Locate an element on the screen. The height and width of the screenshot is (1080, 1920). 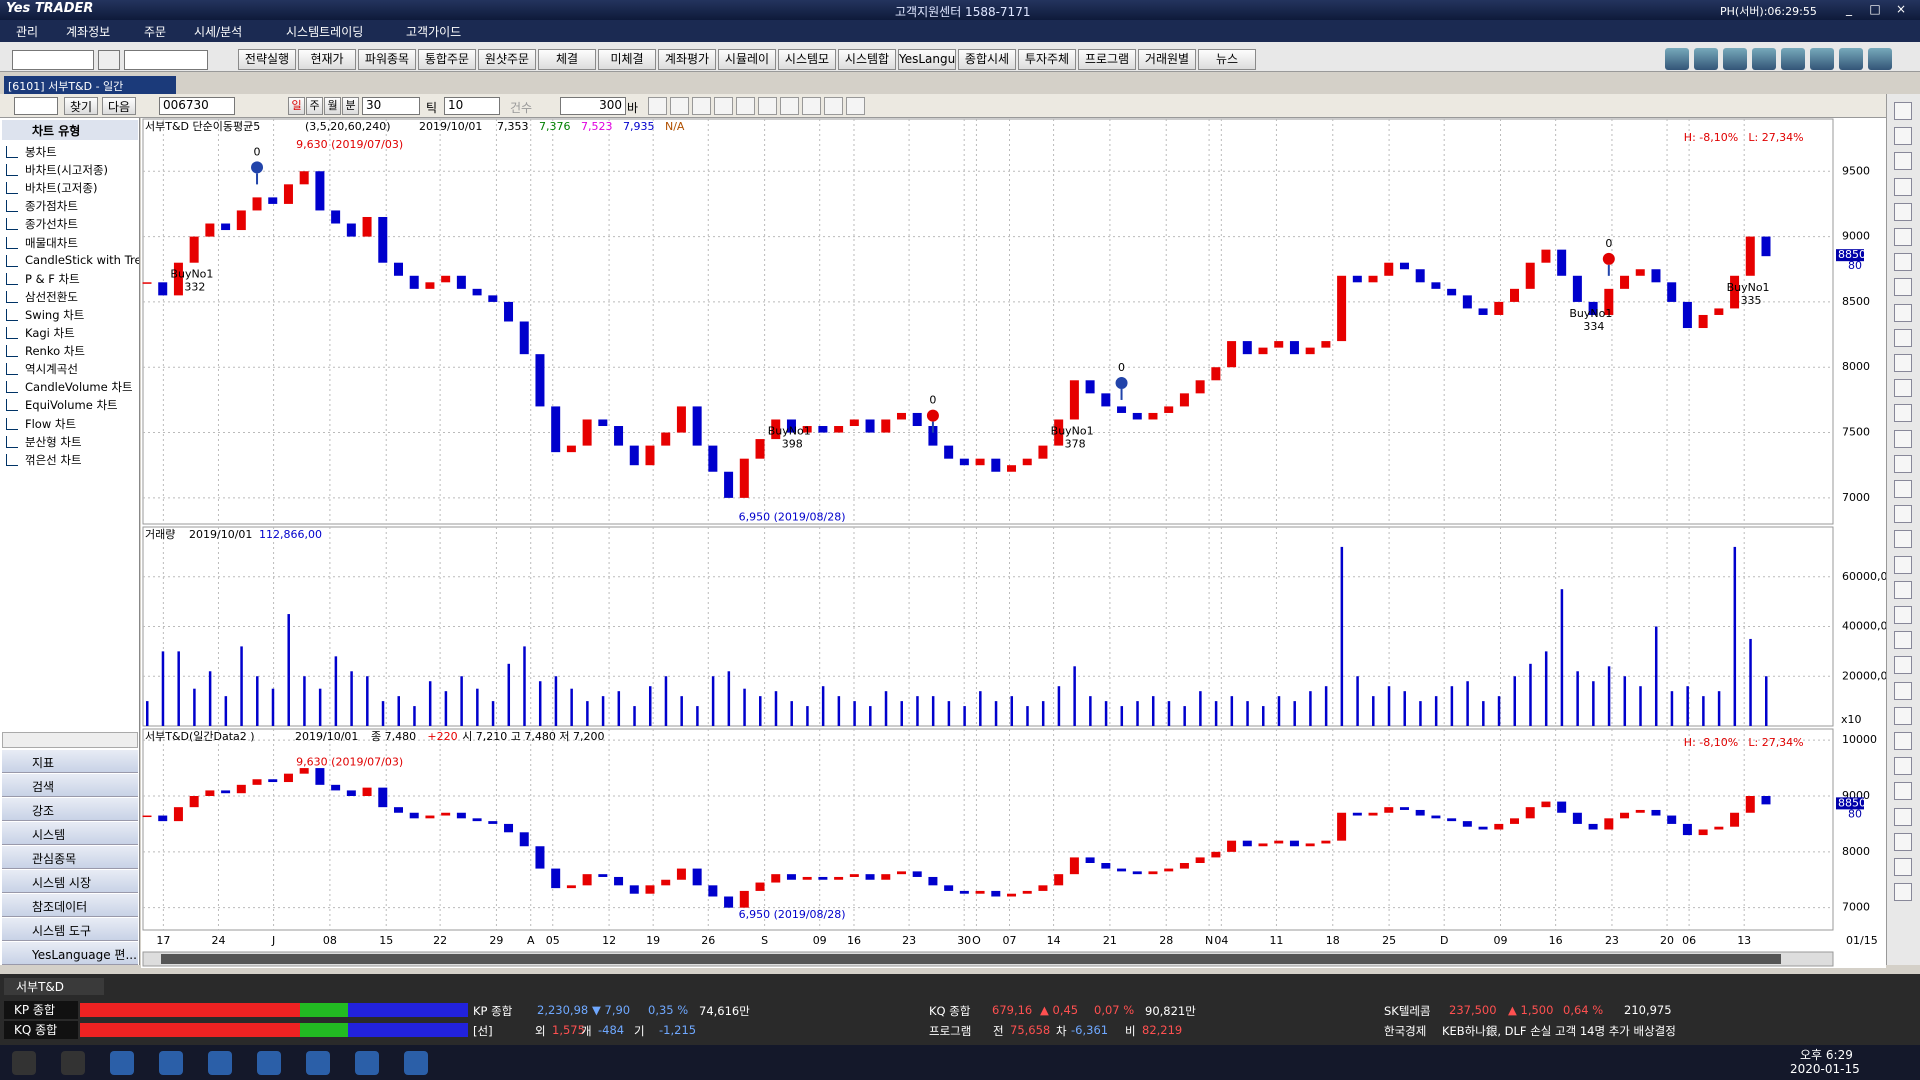
toolbar-button: 시스템모 is located at coordinates (807, 59).